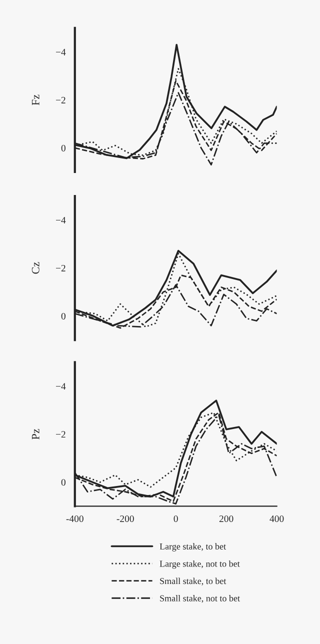 This screenshot has height=644, width=320. What do you see at coordinates (176, 518) in the screenshot?
I see `x-tick-label: 0` at bounding box center [176, 518].